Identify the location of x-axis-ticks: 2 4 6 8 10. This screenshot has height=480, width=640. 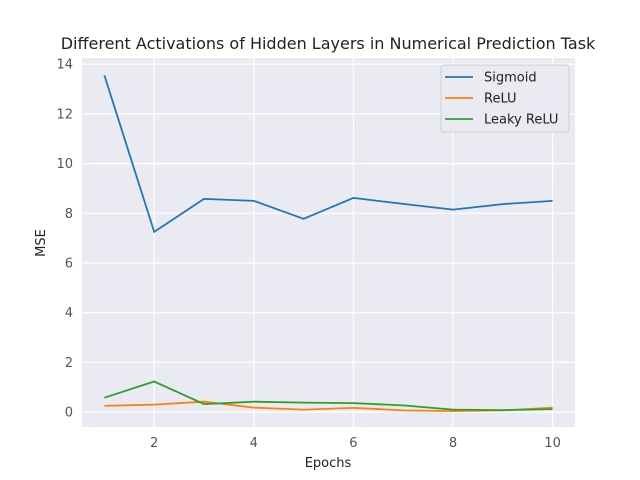
(355, 443).